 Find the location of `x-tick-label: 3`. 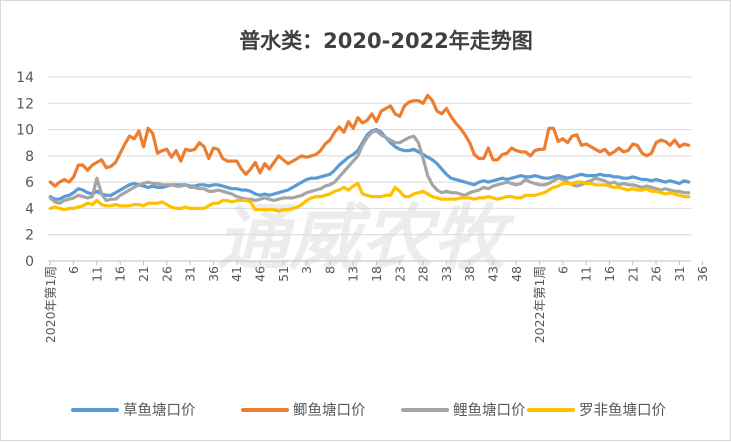

x-tick-label: 3 is located at coordinates (306, 270).